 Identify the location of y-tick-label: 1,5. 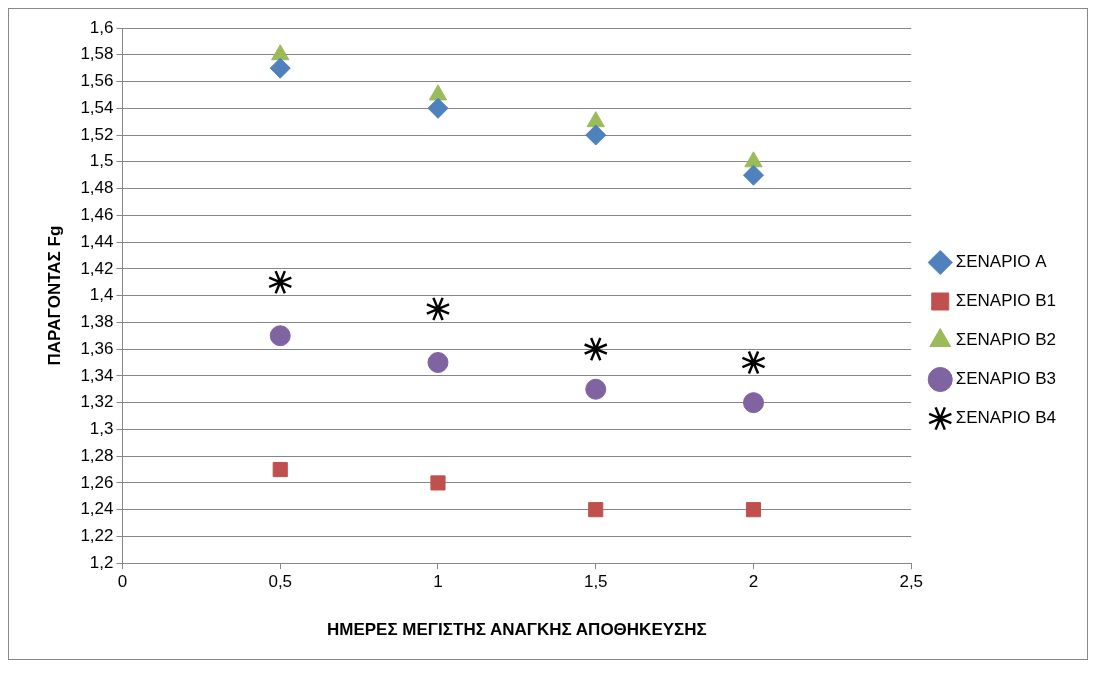
(101, 161).